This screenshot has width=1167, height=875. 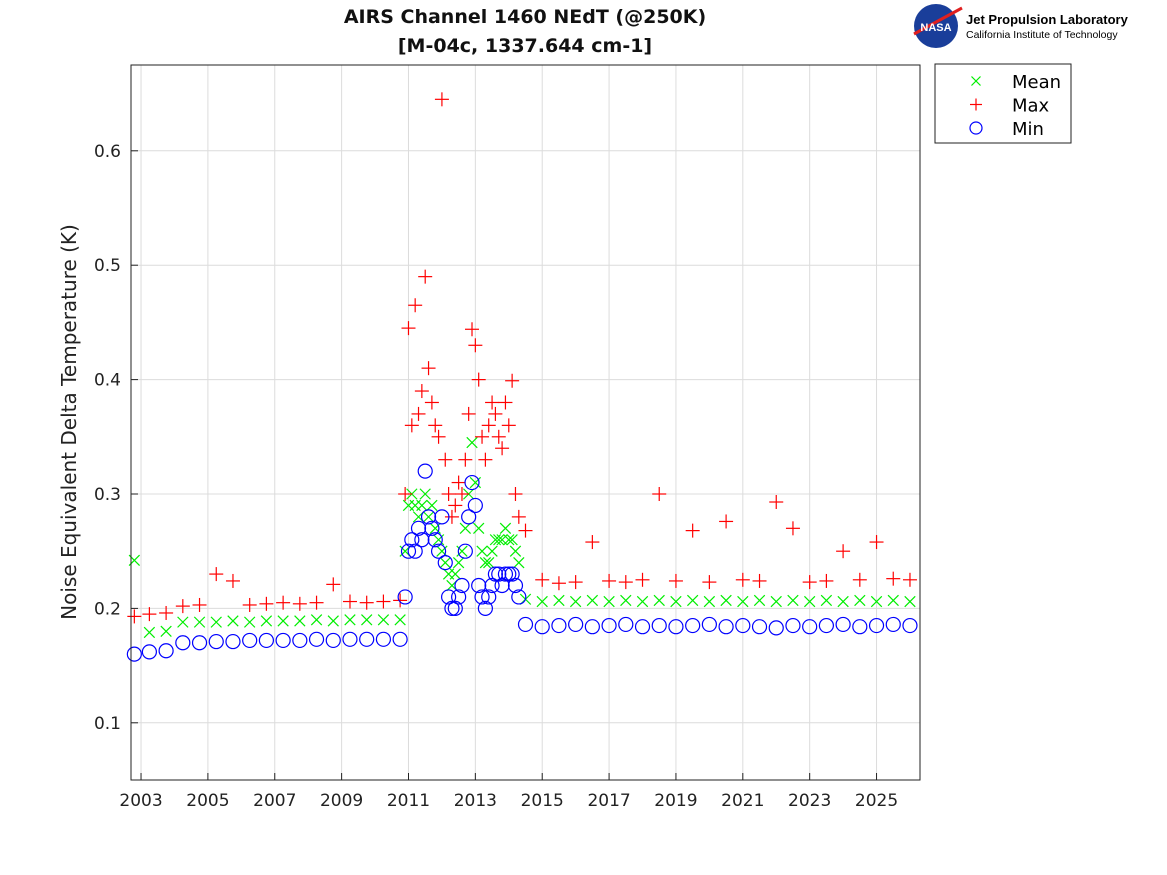 What do you see at coordinates (1028, 129) in the screenshot?
I see `legend-label-min: Min` at bounding box center [1028, 129].